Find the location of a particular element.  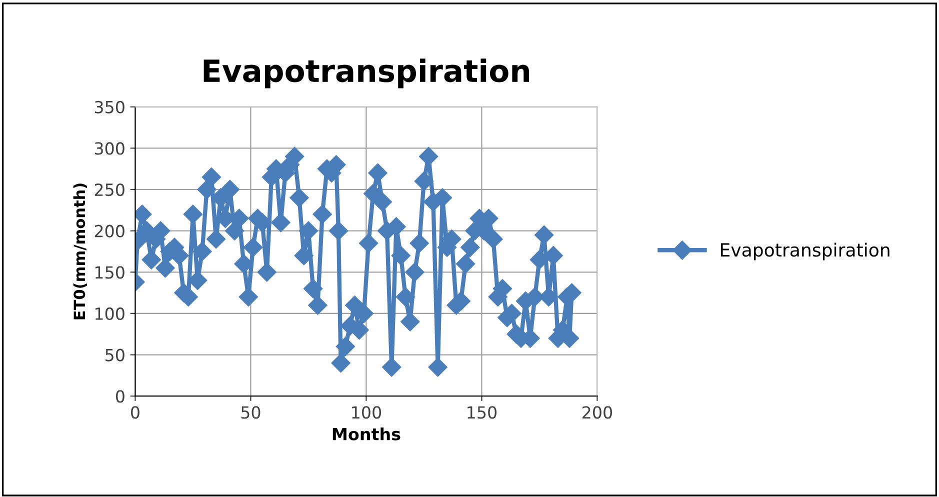

y-tick-label: 200 is located at coordinates (109, 231).